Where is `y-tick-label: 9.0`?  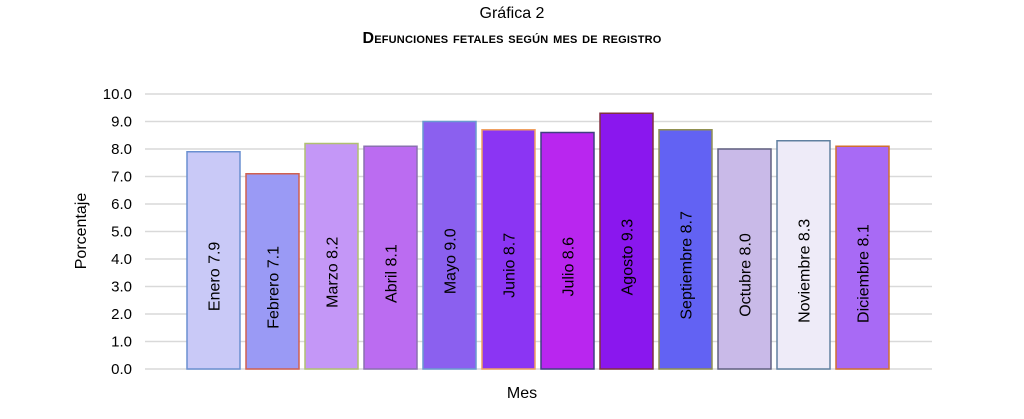
y-tick-label: 9.0 is located at coordinates (121, 122).